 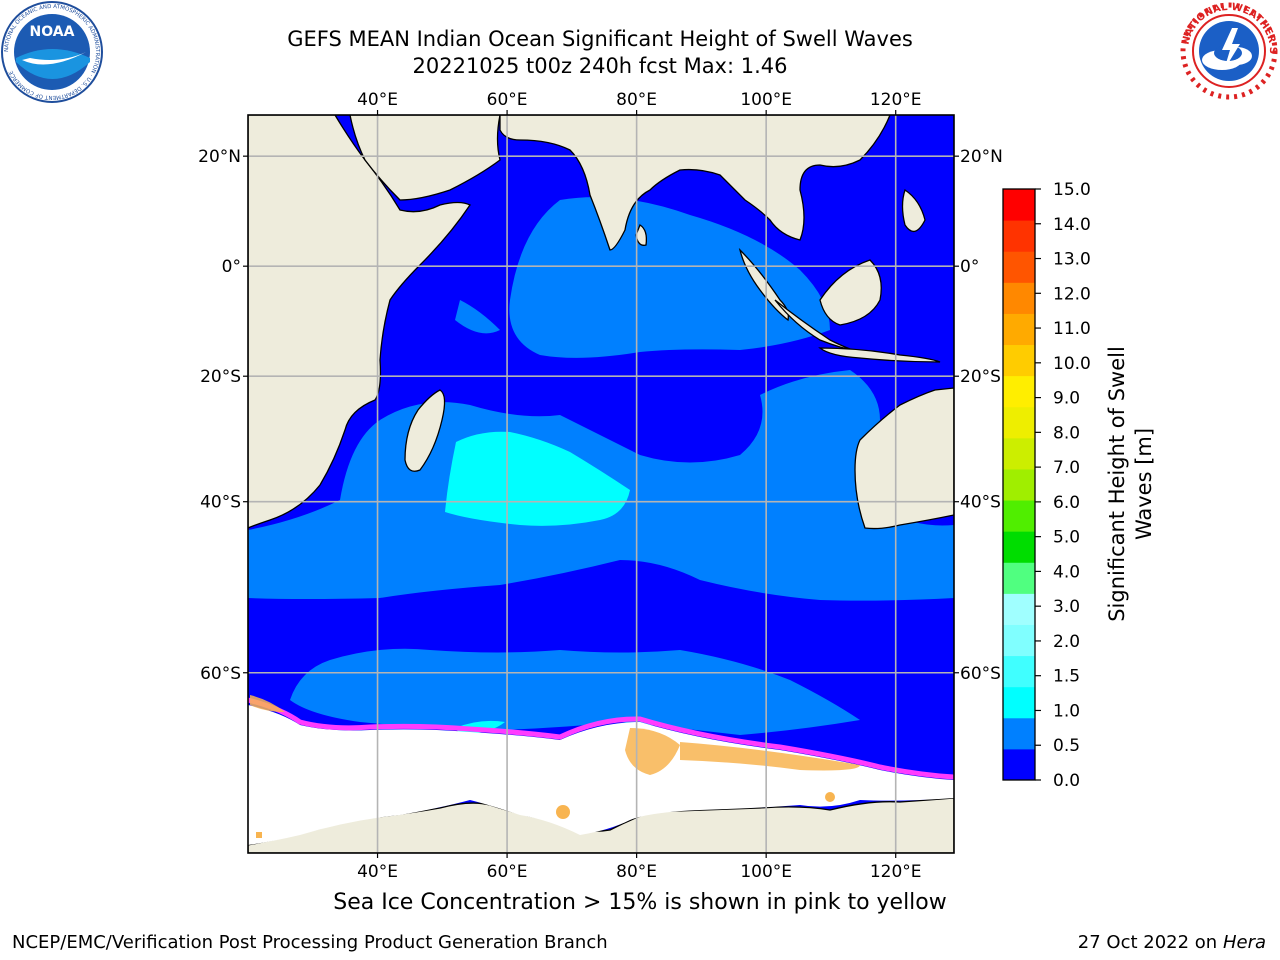 What do you see at coordinates (1066, 746) in the screenshot?
I see `colorbar-tick-label: 0.5` at bounding box center [1066, 746].